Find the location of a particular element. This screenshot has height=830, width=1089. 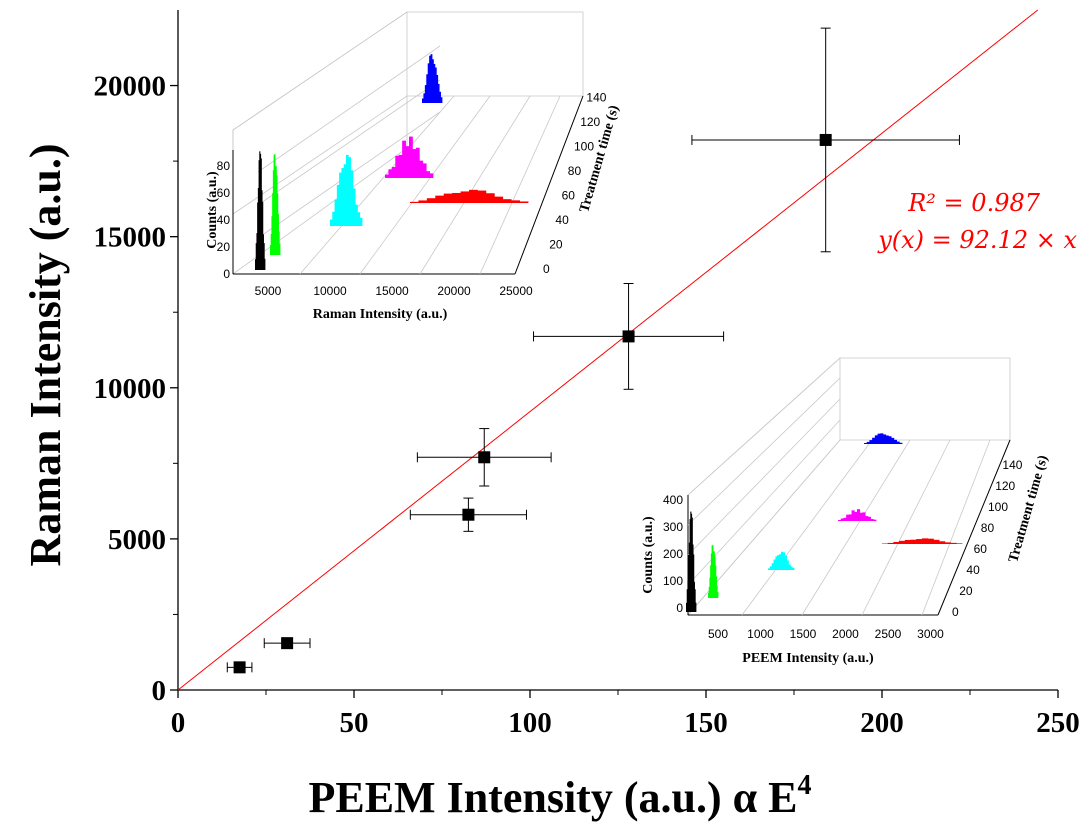

inset-z-tick-label: 140 is located at coordinates (596, 98).